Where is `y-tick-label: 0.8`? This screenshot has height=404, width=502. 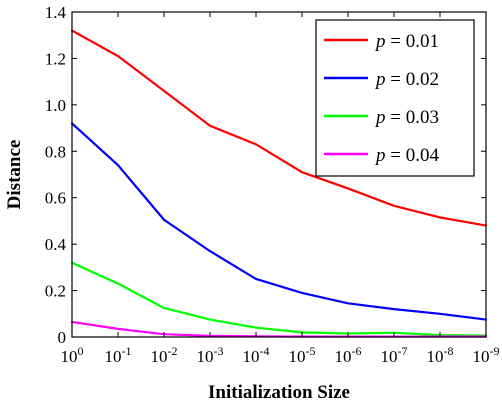 y-tick-label: 0.8 is located at coordinates (55, 151).